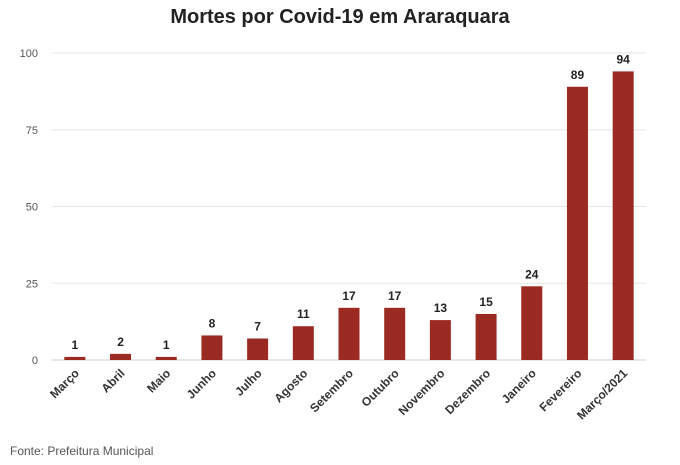  I want to click on data-label: 24, so click(532, 274).